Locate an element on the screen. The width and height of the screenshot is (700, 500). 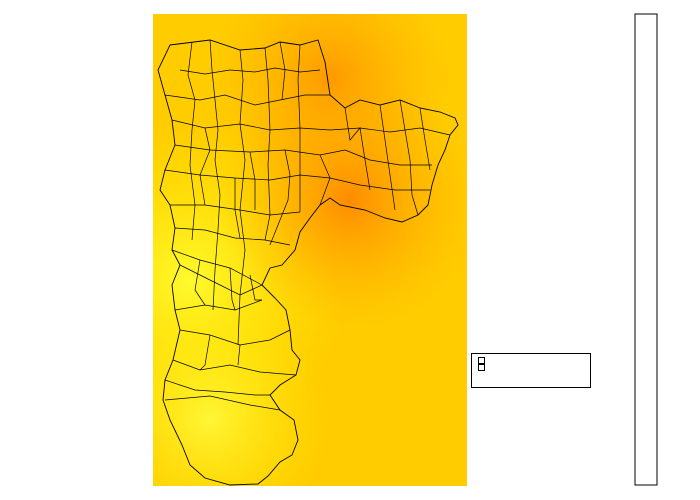
map-legend is located at coordinates (531, 370).